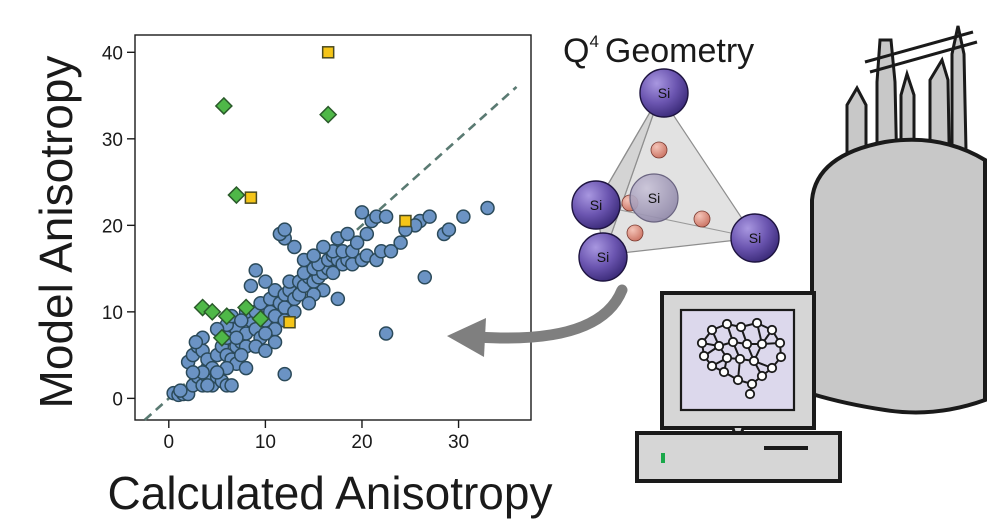 The width and height of the screenshot is (995, 532). I want to click on si-atom-center: Si, so click(654, 198).